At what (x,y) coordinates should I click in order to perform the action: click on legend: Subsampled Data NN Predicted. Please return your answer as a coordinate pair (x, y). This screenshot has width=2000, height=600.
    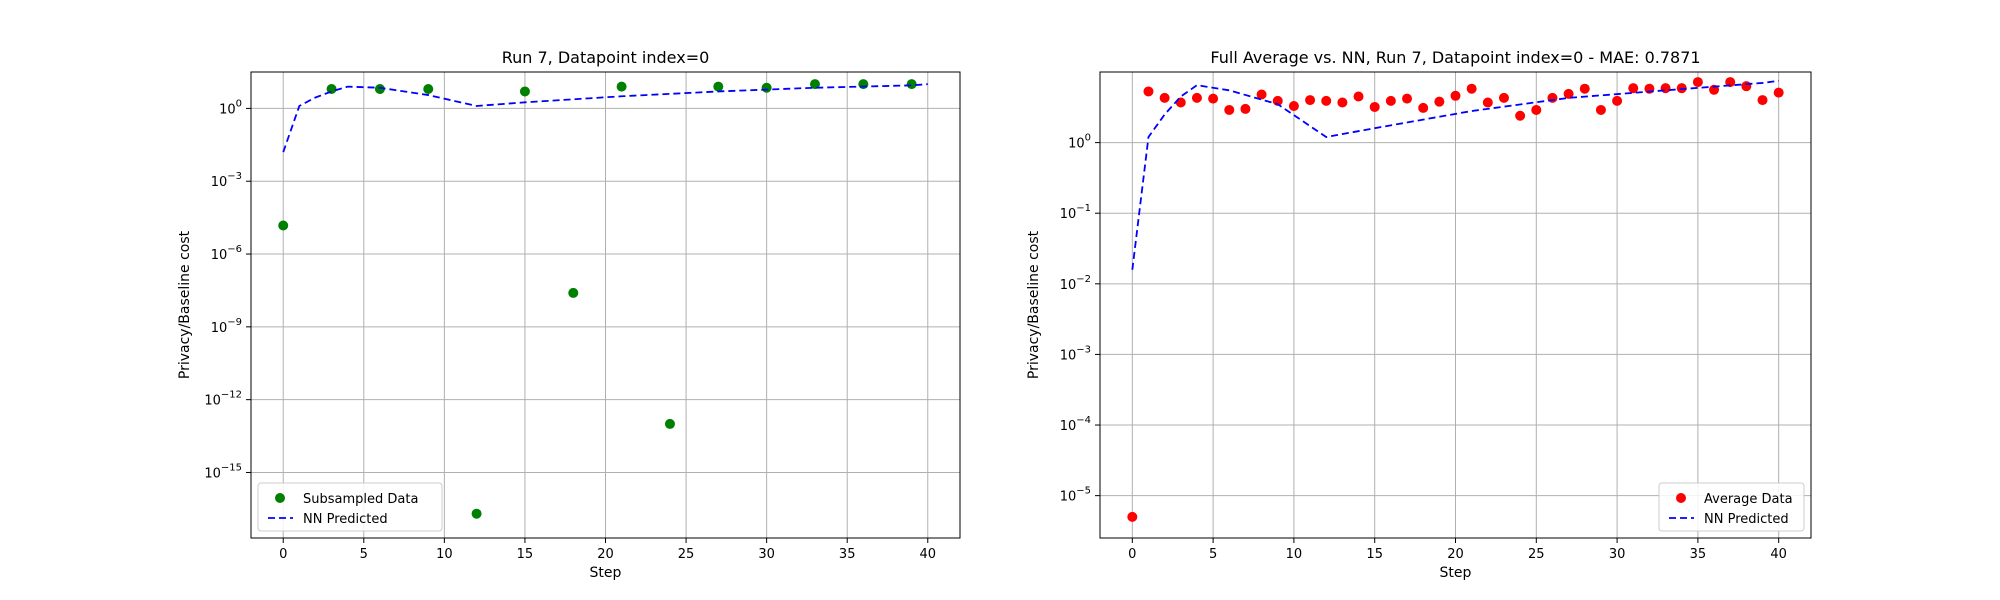
    Looking at the image, I should click on (350, 507).